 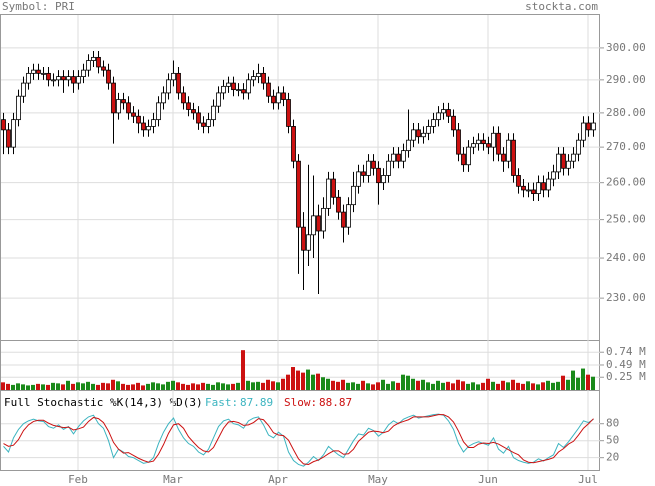 I want to click on y-tick-label: 80, so click(x=612, y=423).